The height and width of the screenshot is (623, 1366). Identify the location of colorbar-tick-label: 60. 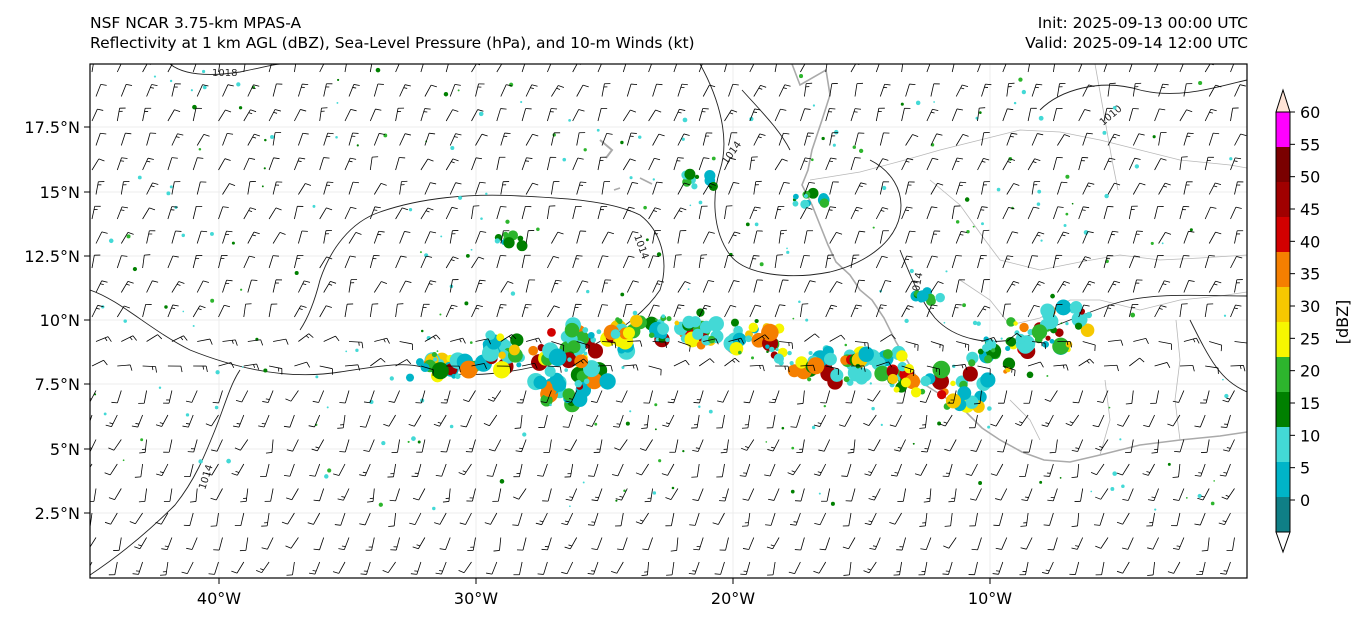
(1310, 112).